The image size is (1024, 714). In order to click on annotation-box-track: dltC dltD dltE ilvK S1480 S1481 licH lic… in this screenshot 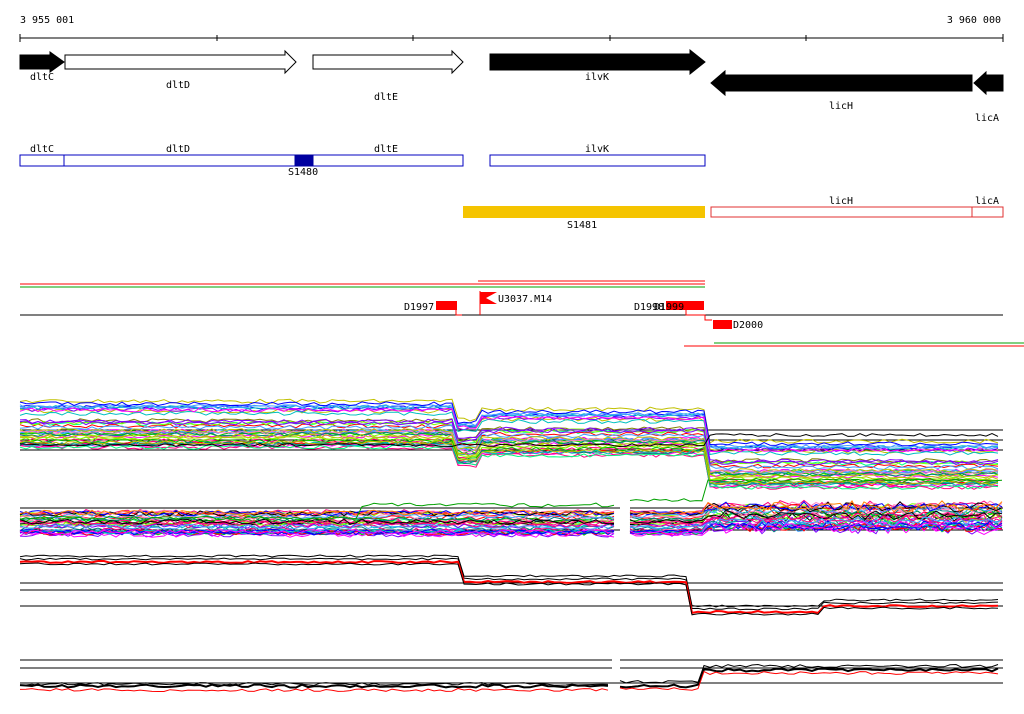, I will do `click(511, 187)`.